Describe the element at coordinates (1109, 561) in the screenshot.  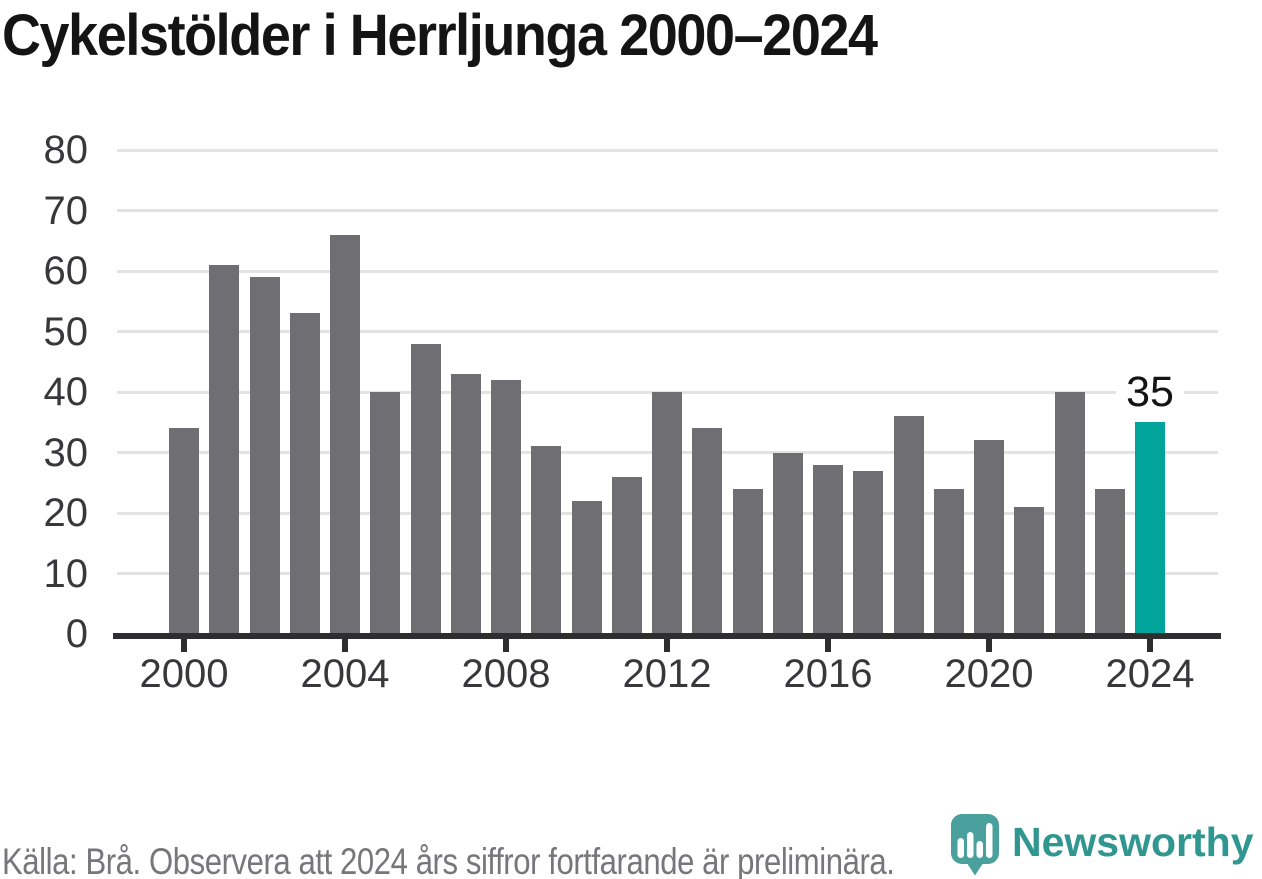
I see `bar-2023` at that location.